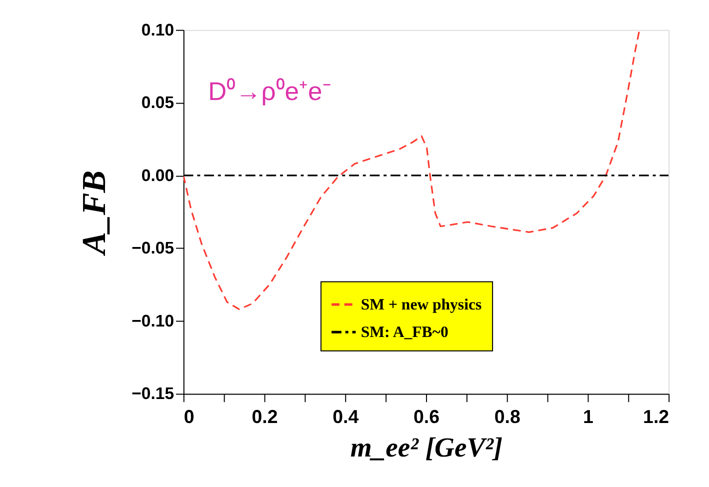 The width and height of the screenshot is (709, 487). What do you see at coordinates (346, 416) in the screenshot?
I see `x-tick-label: 0.4` at bounding box center [346, 416].